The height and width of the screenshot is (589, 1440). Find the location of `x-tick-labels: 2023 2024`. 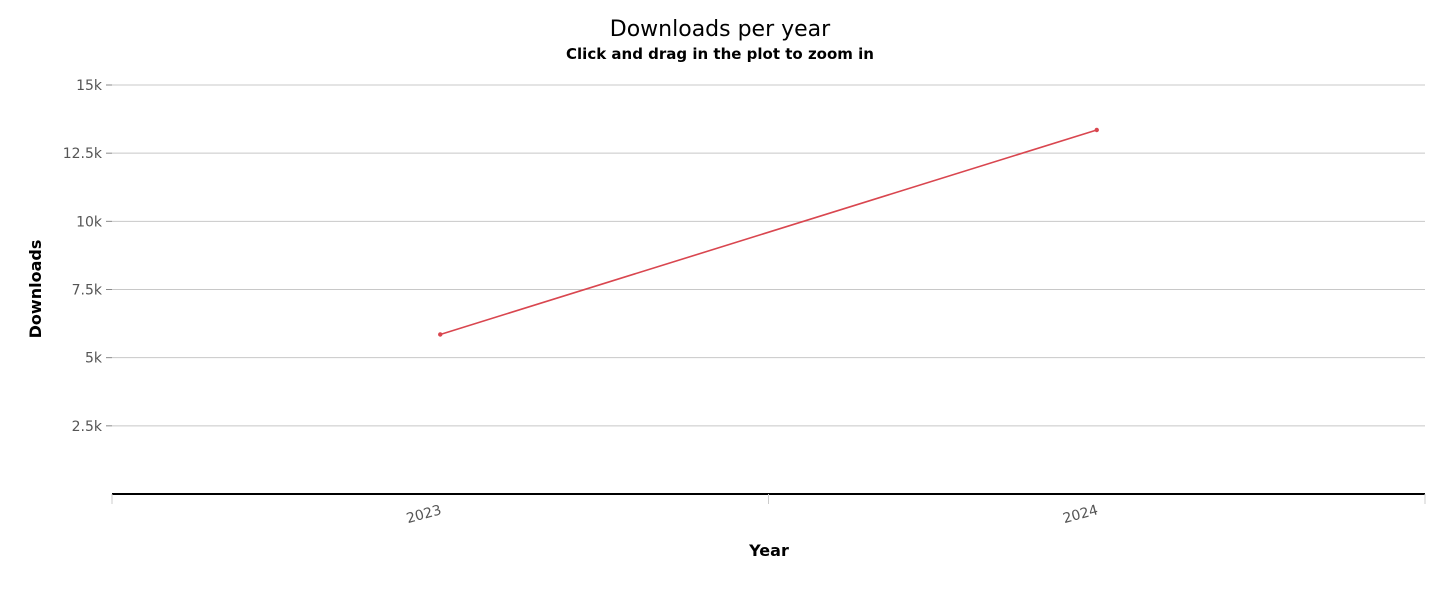

x-tick-labels: 2023 2024 is located at coordinates (752, 514).